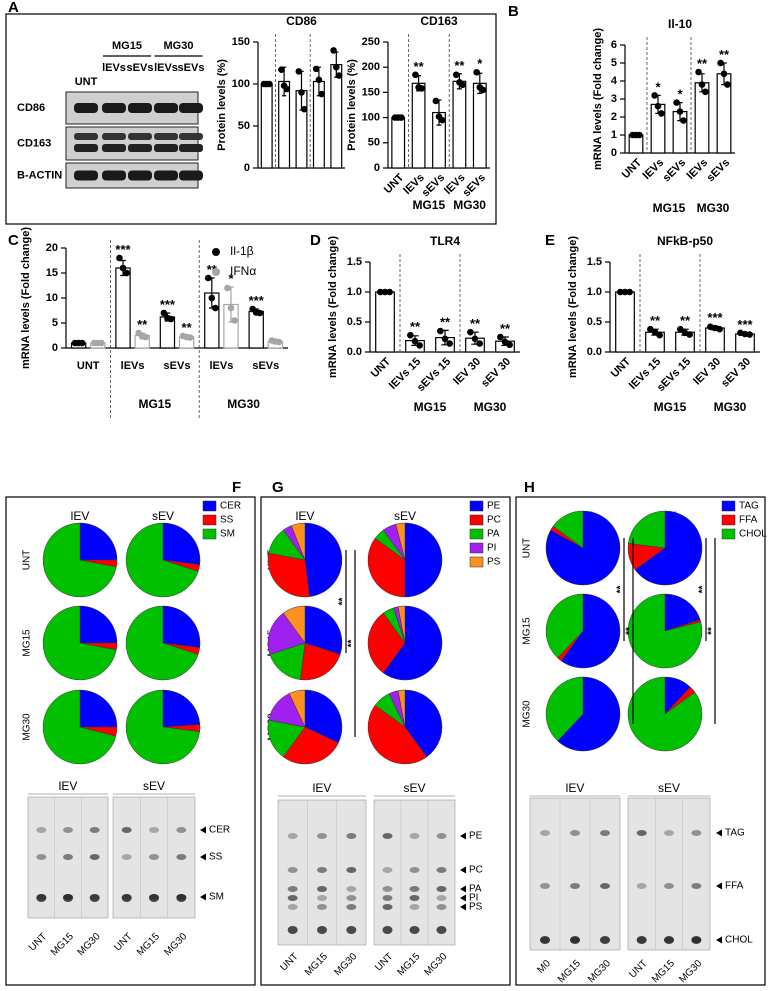 The image size is (770, 991). I want to click on y-axis-label: mRNA levels (Fold change), so click(333, 307).